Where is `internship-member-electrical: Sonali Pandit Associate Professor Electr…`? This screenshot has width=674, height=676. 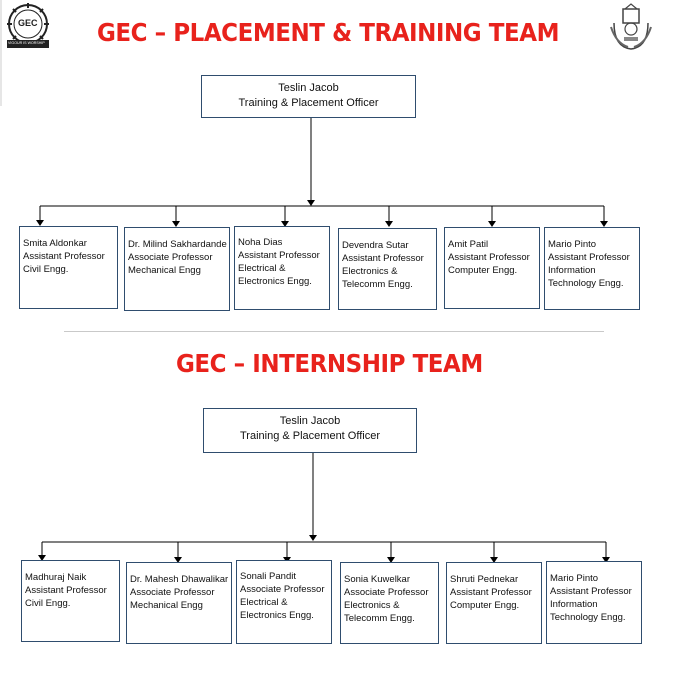 internship-member-electrical: Sonali Pandit Associate Professor Electr… is located at coordinates (284, 602).